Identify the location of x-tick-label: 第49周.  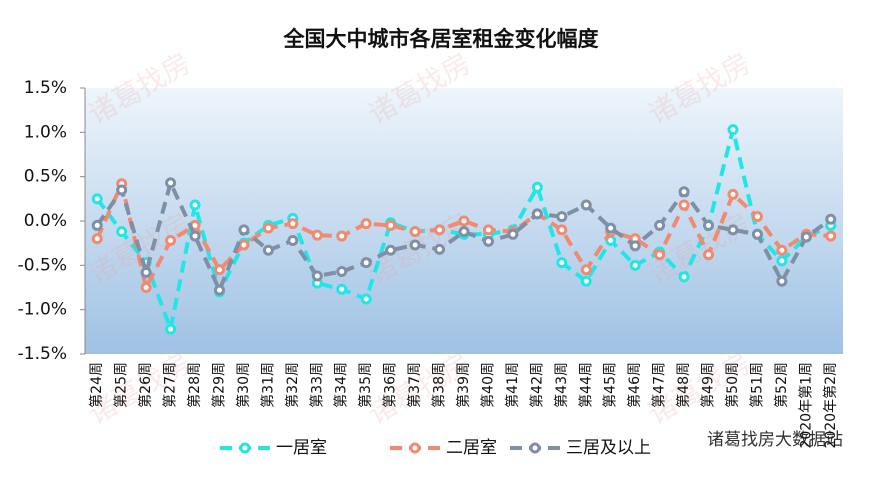
(708, 385).